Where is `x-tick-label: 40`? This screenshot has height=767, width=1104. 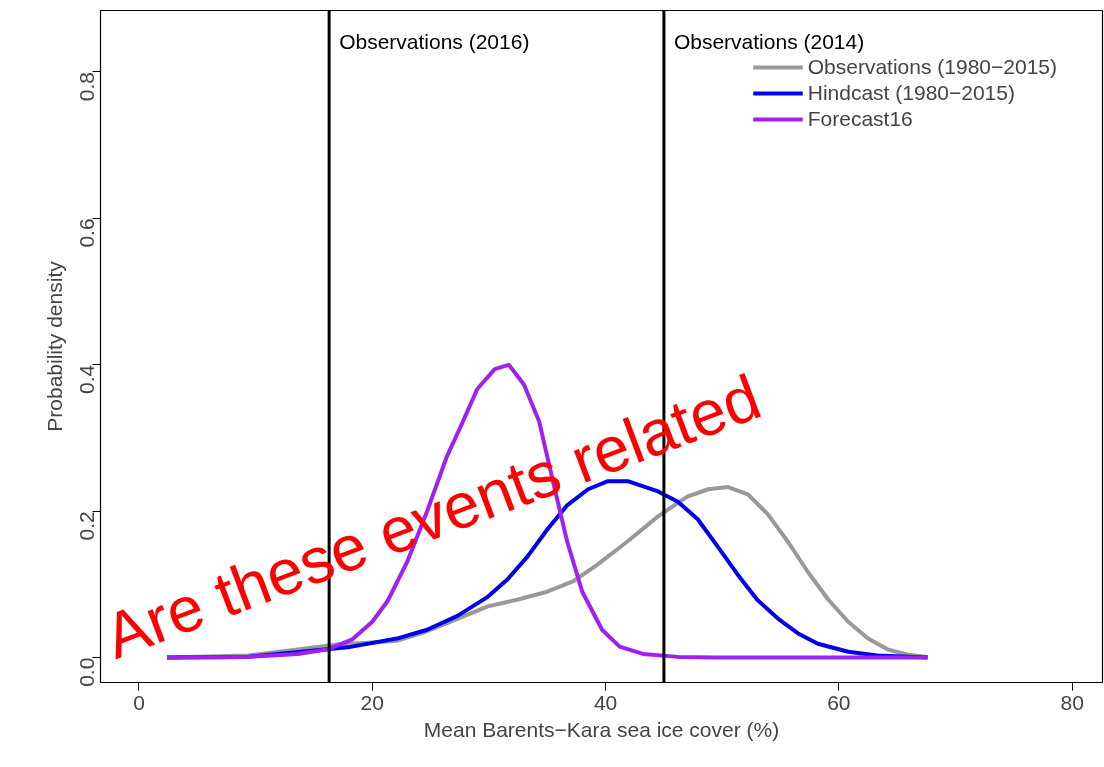
x-tick-label: 40 is located at coordinates (605, 702).